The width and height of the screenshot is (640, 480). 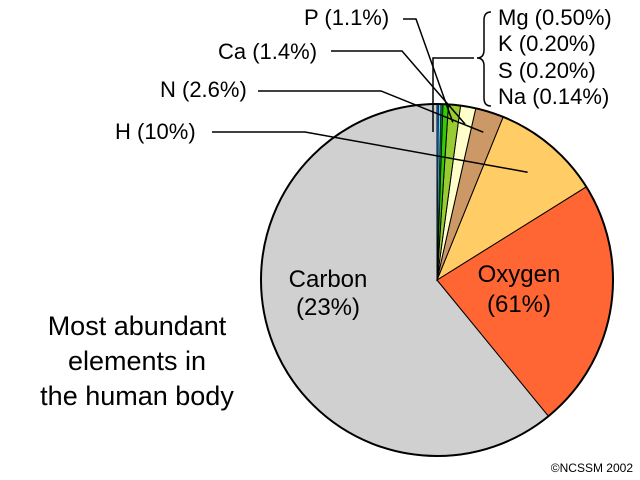 What do you see at coordinates (137, 326) in the screenshot?
I see `chart-title-line-1: Most abundant` at bounding box center [137, 326].